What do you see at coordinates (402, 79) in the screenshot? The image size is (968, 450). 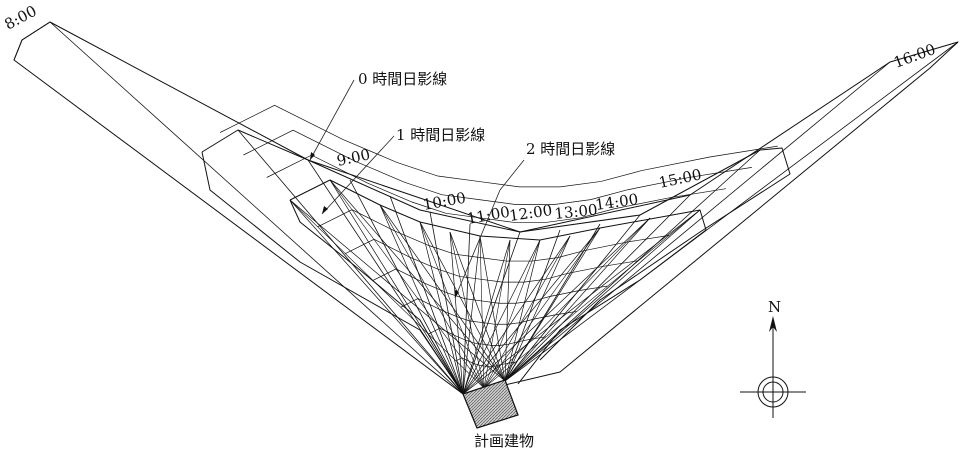 I see `zero-hour-label: 0 時間日影線` at bounding box center [402, 79].